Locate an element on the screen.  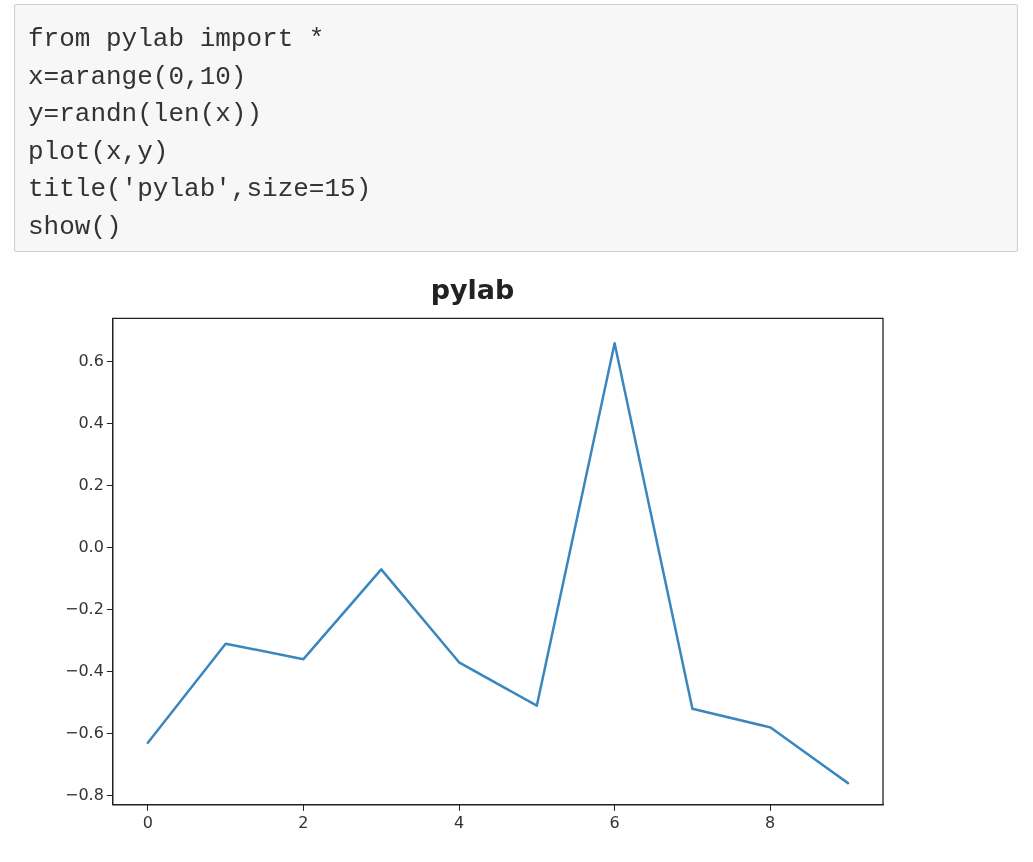
x-tick-label: 6 is located at coordinates (614, 822).